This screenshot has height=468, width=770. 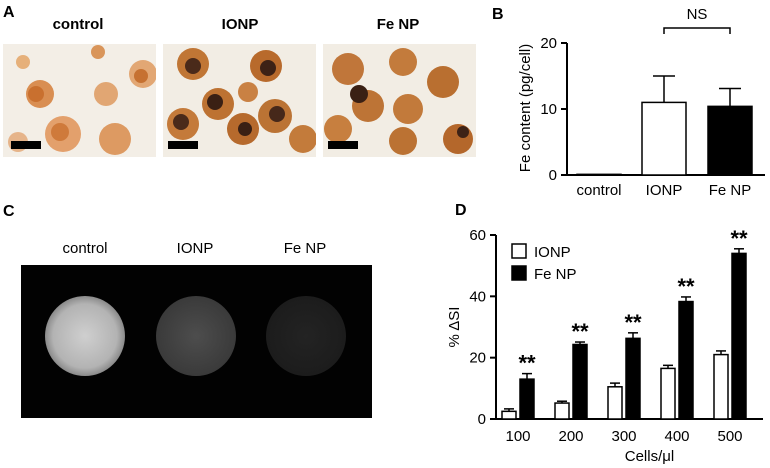 I want to click on mri-phantom-image, so click(x=196, y=341).